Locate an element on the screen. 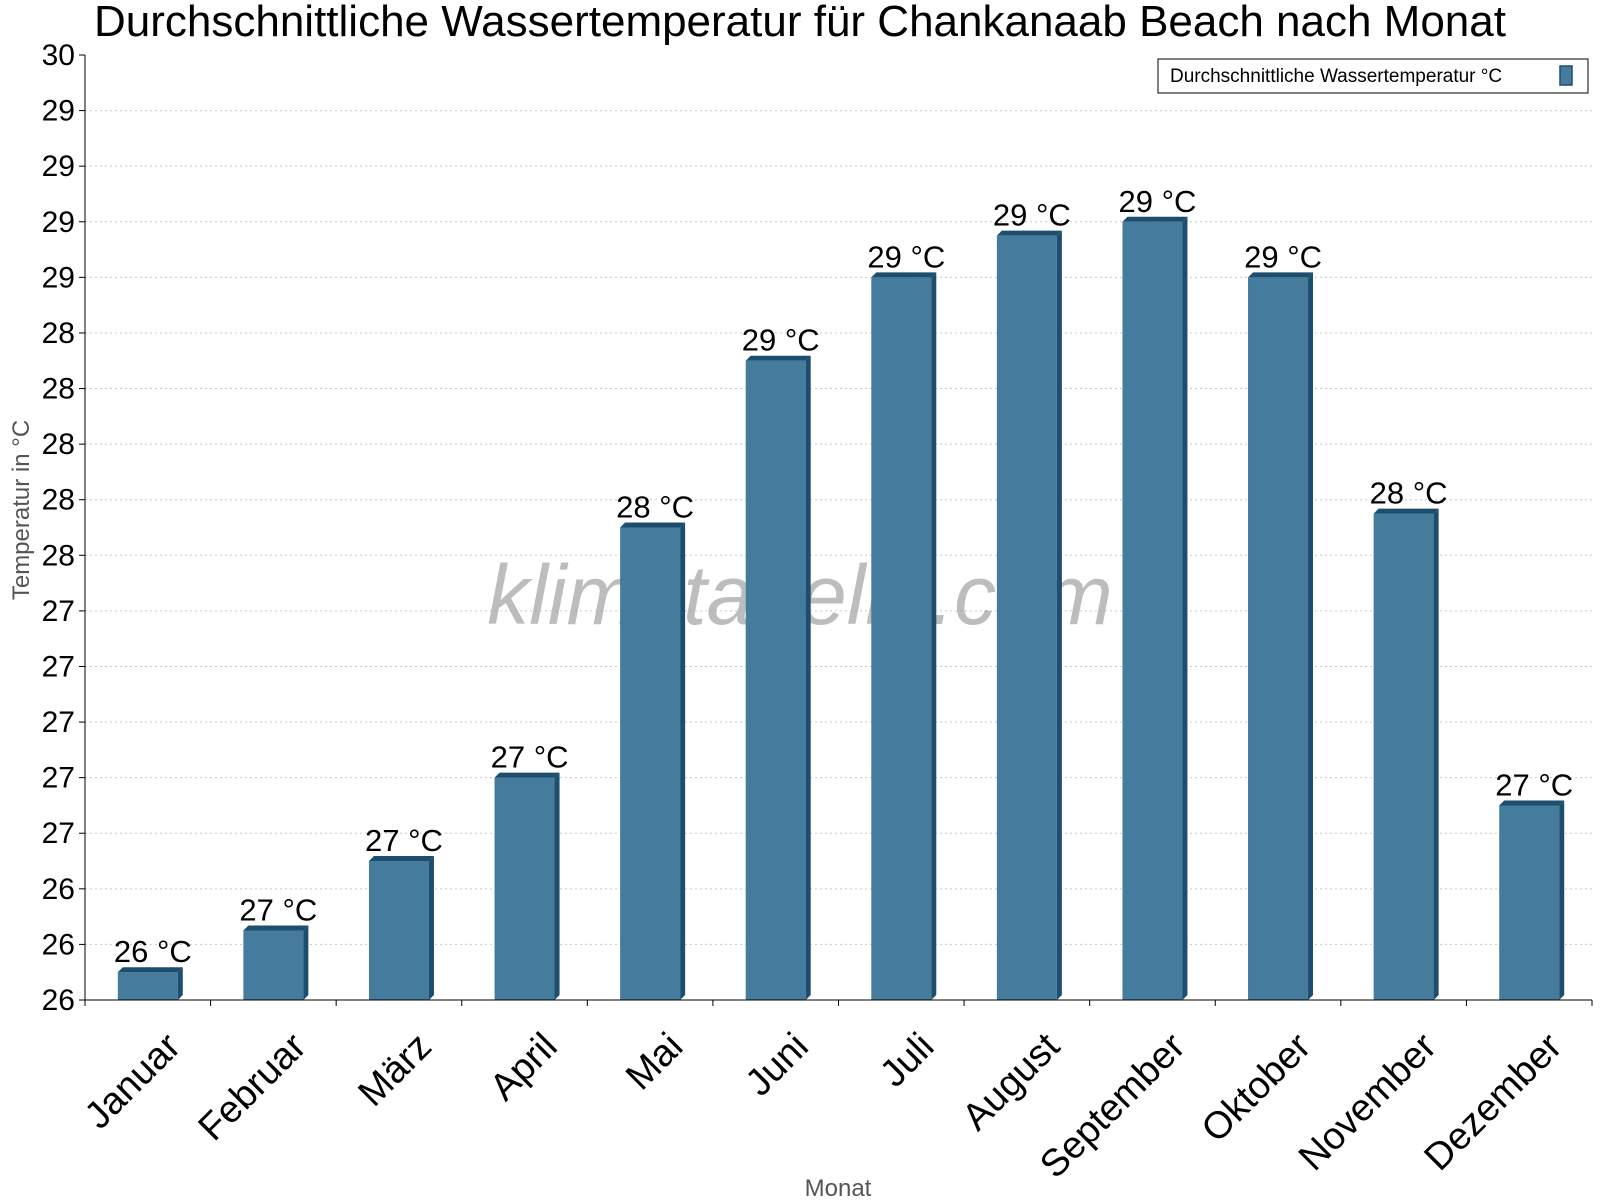  x-tick-label: Juni is located at coordinates (777, 1064).